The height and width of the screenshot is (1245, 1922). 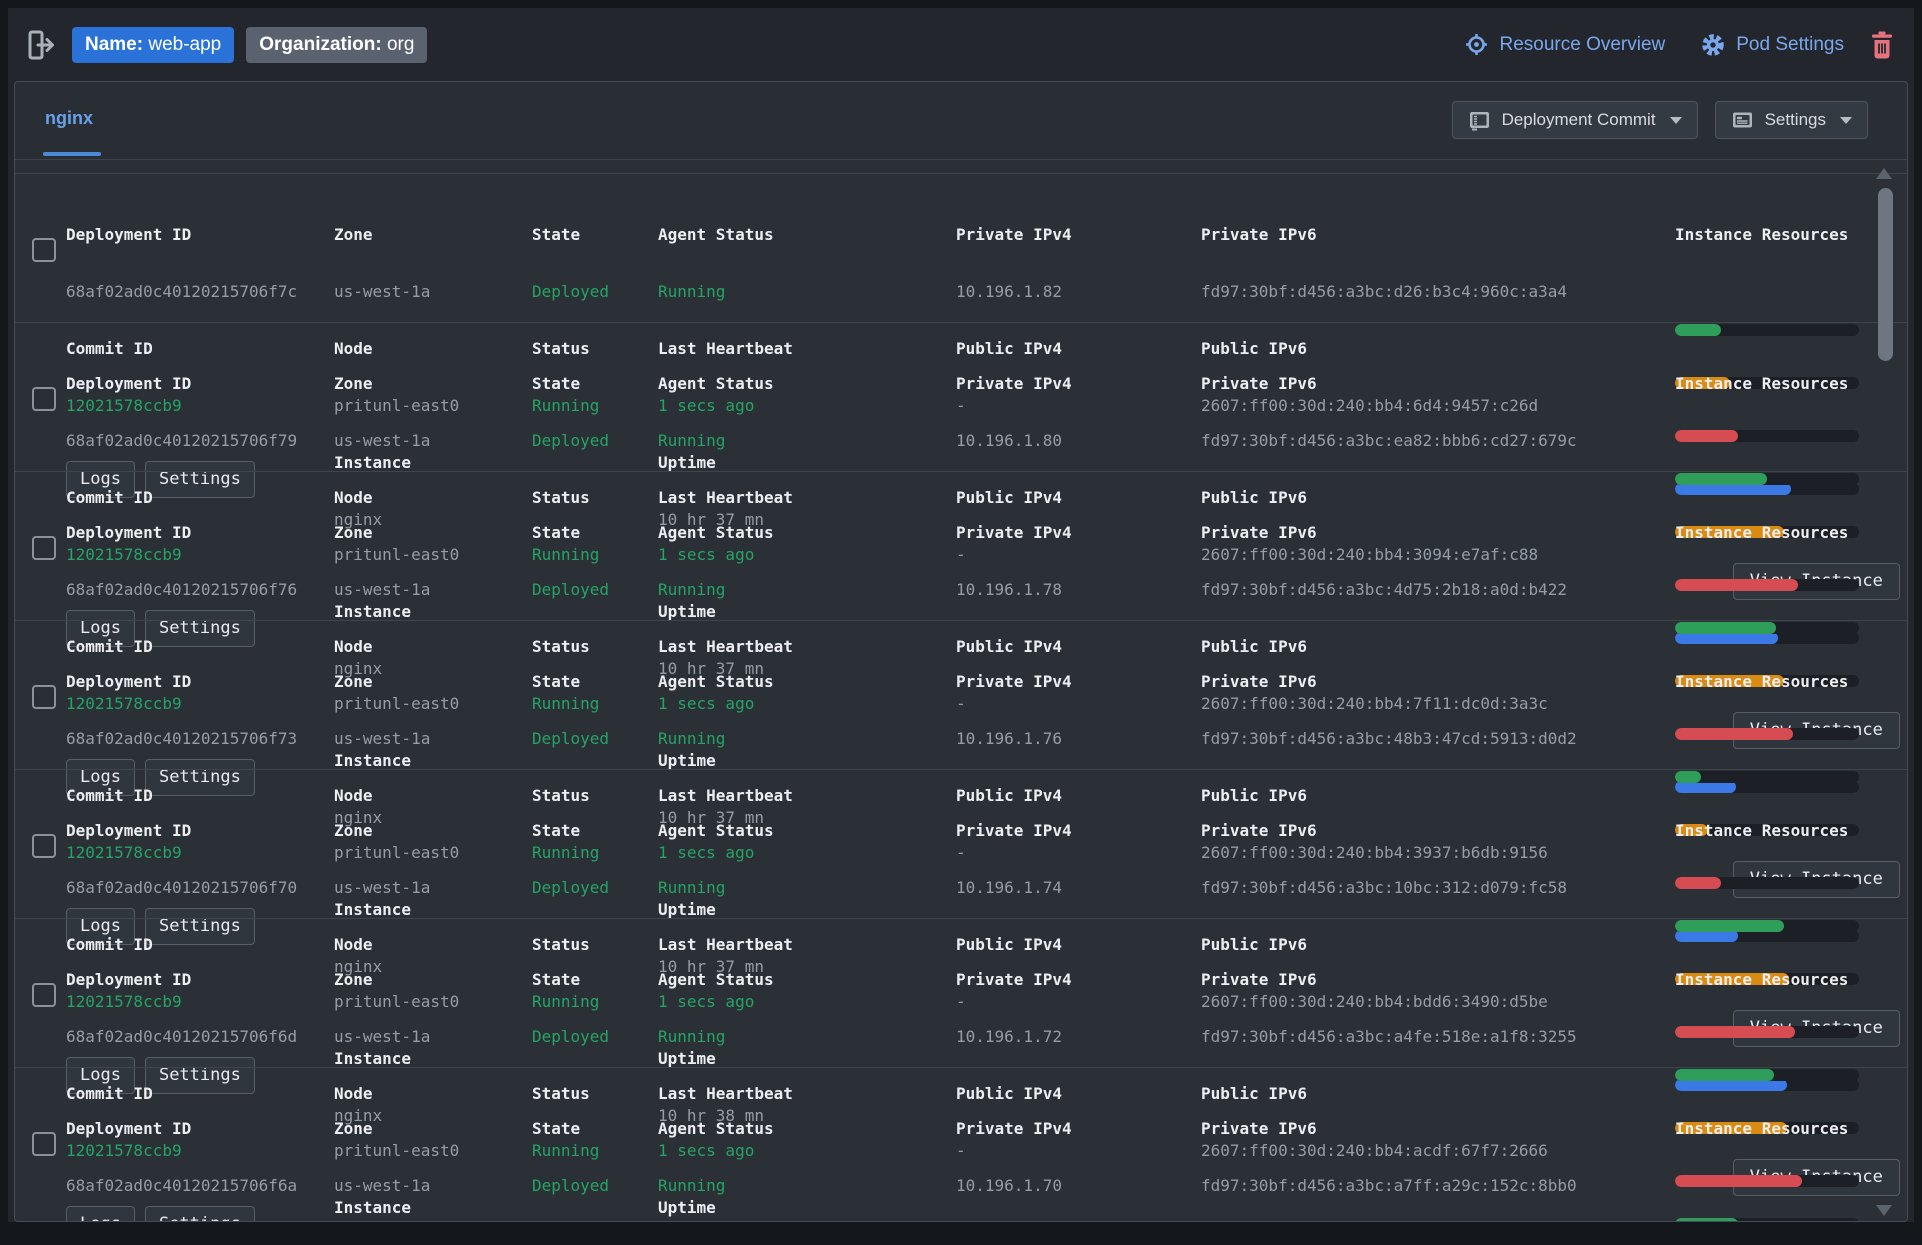 What do you see at coordinates (561, 348) in the screenshot?
I see `status-label: Status` at bounding box center [561, 348].